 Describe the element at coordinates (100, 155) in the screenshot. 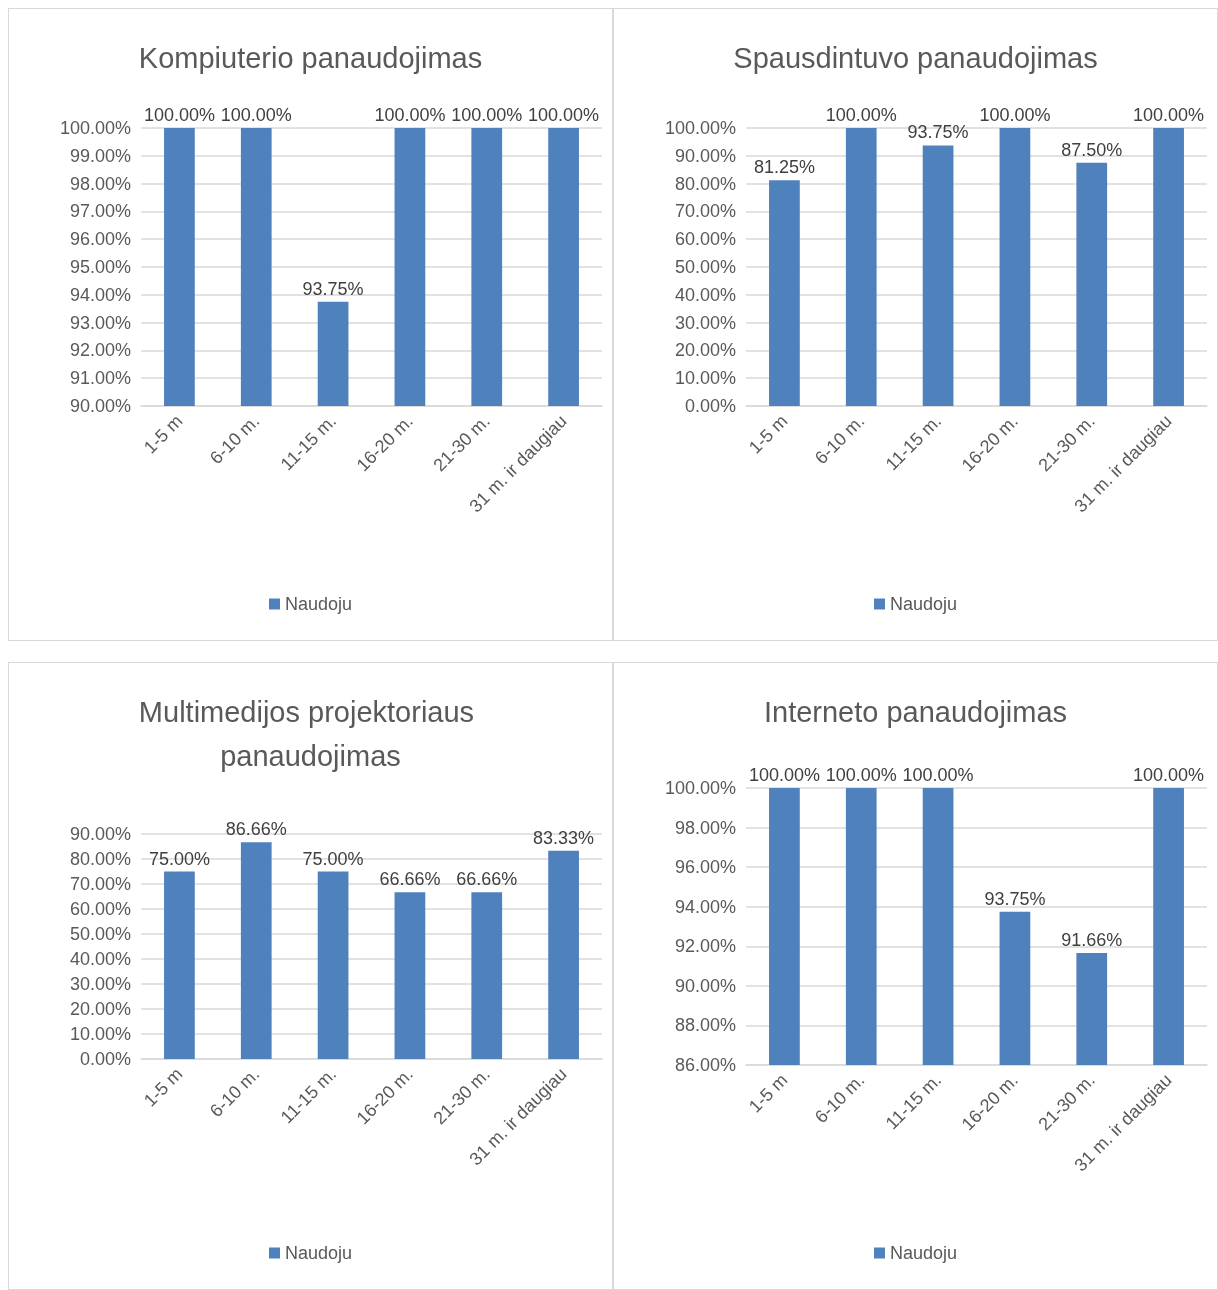

I see `y-tick-label: 99.00%` at that location.